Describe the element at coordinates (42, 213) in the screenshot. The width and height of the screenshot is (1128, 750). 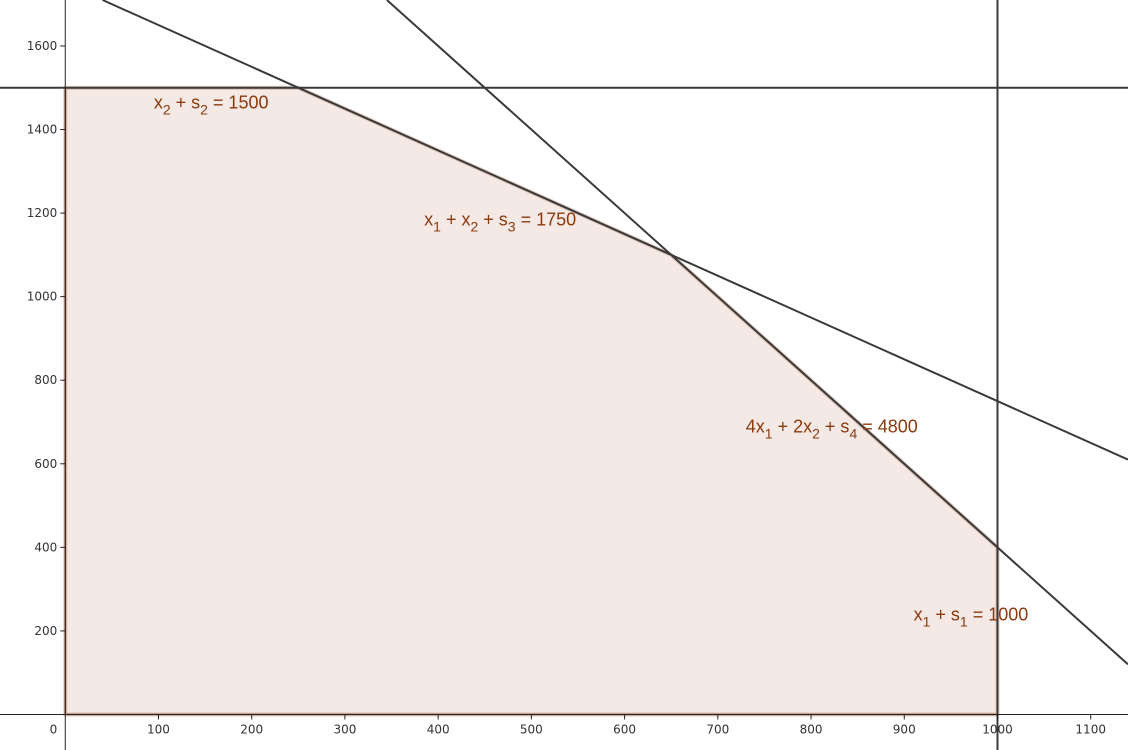
I see `y-tick-label: 1200` at that location.